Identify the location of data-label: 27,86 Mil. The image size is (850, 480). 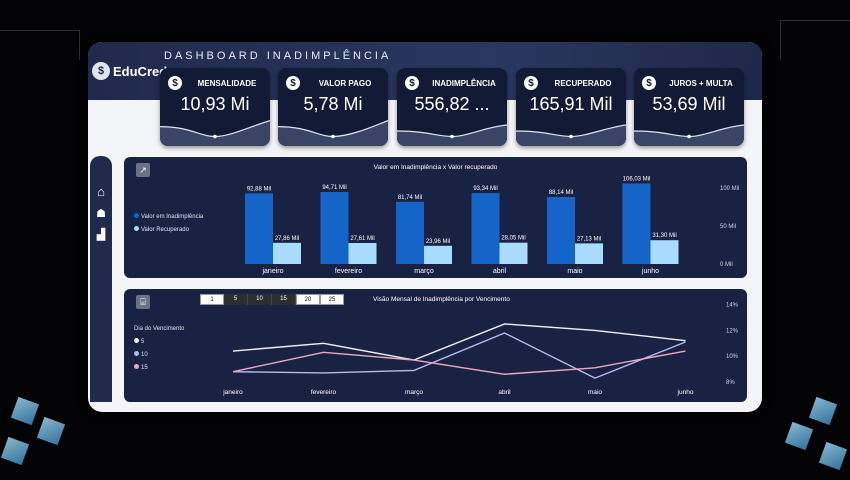
(287, 239).